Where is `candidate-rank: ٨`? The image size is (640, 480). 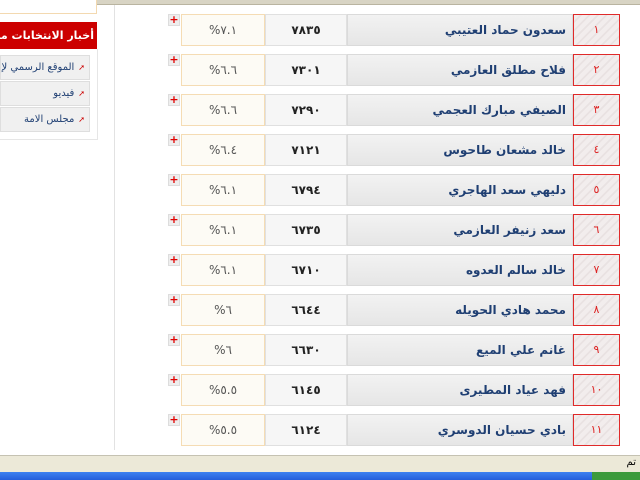
candidate-rank: ٨ is located at coordinates (596, 310).